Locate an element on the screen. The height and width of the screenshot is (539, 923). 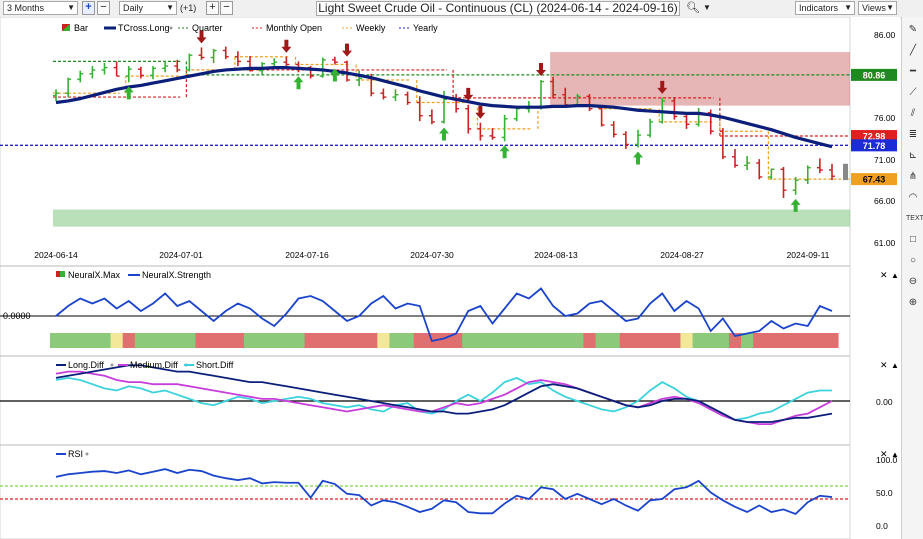
zoom-in-icon: ⊕ is located at coordinates (913, 302).